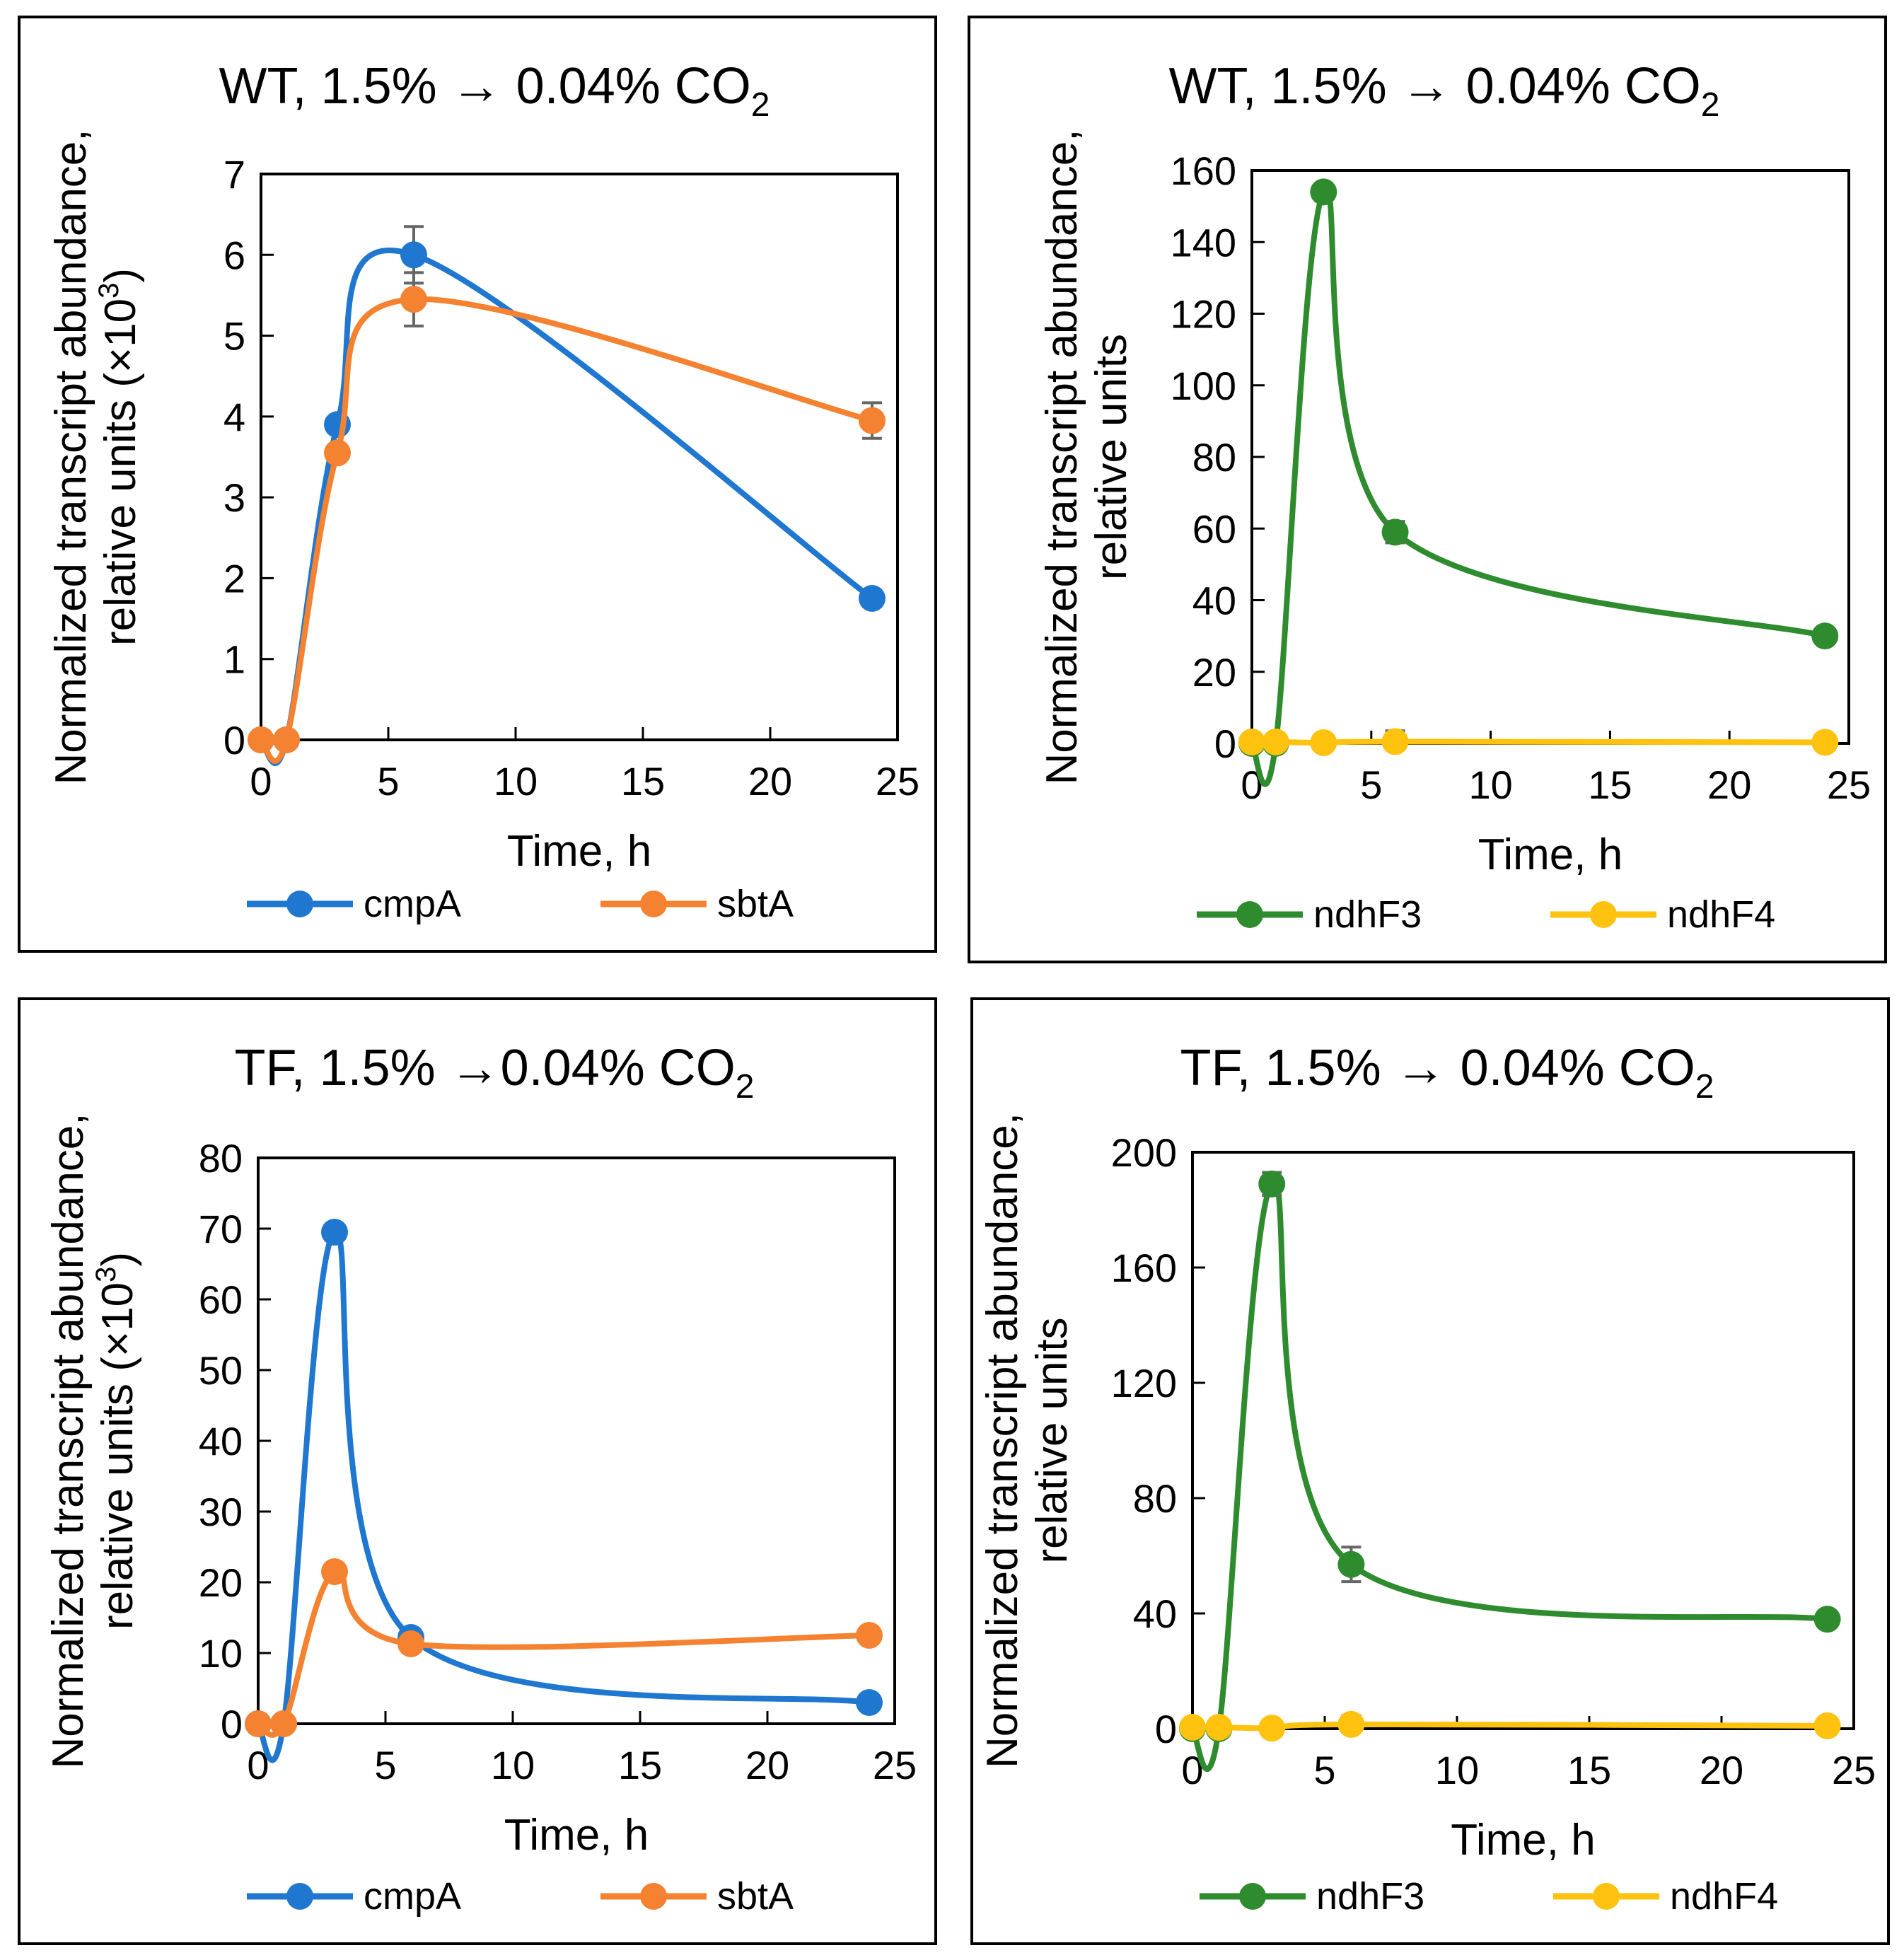  Describe the element at coordinates (221, 1512) in the screenshot. I see `y-tick-label: 30` at that location.